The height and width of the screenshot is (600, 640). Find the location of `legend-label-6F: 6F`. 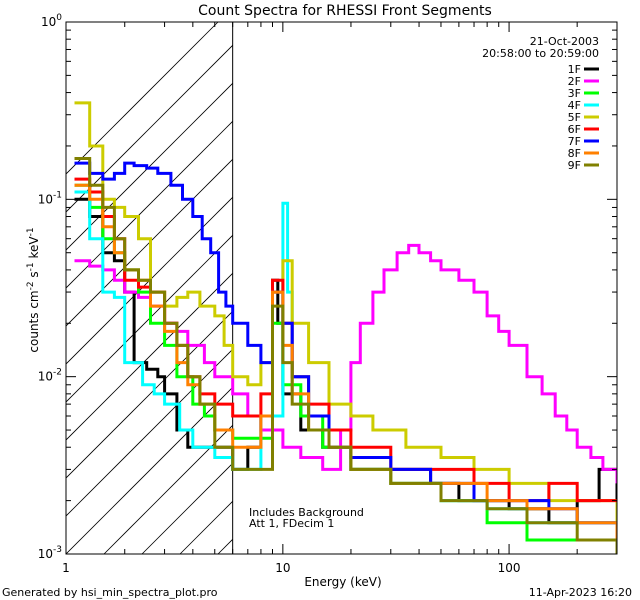

legend-label-6F: 6F is located at coordinates (574, 129).